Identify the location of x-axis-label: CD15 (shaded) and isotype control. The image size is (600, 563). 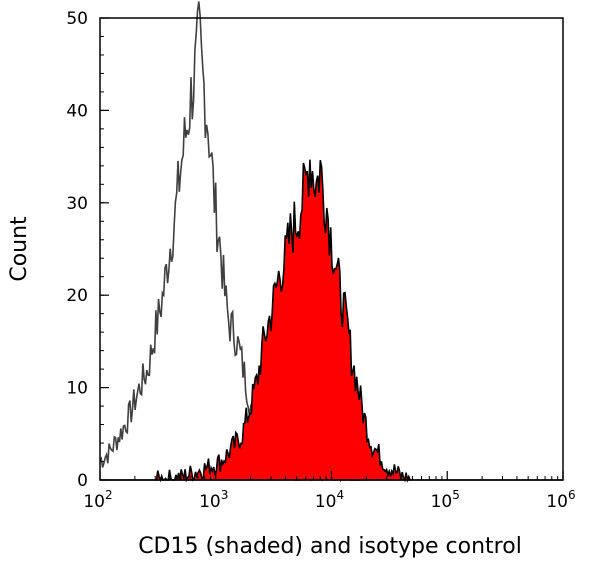
(330, 546).